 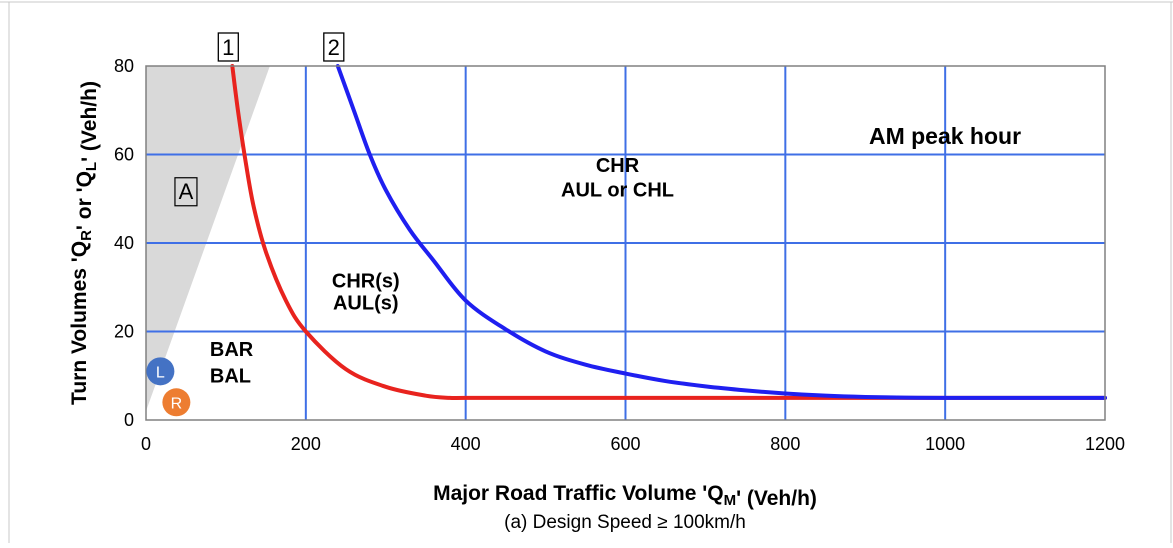 I want to click on region-label: BAL, so click(x=230, y=376).